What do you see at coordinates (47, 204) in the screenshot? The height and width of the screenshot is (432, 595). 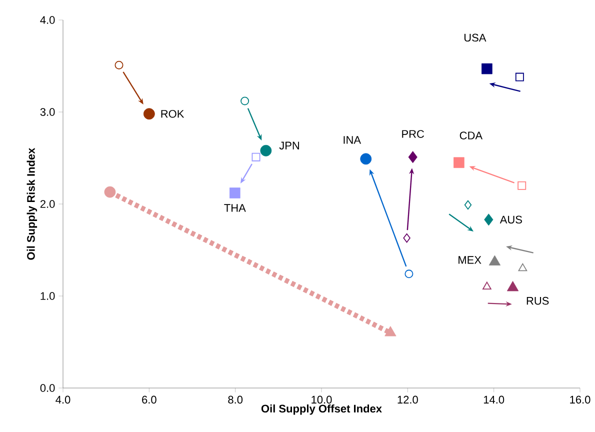 I see `y-tick-label: 2.0` at bounding box center [47, 204].